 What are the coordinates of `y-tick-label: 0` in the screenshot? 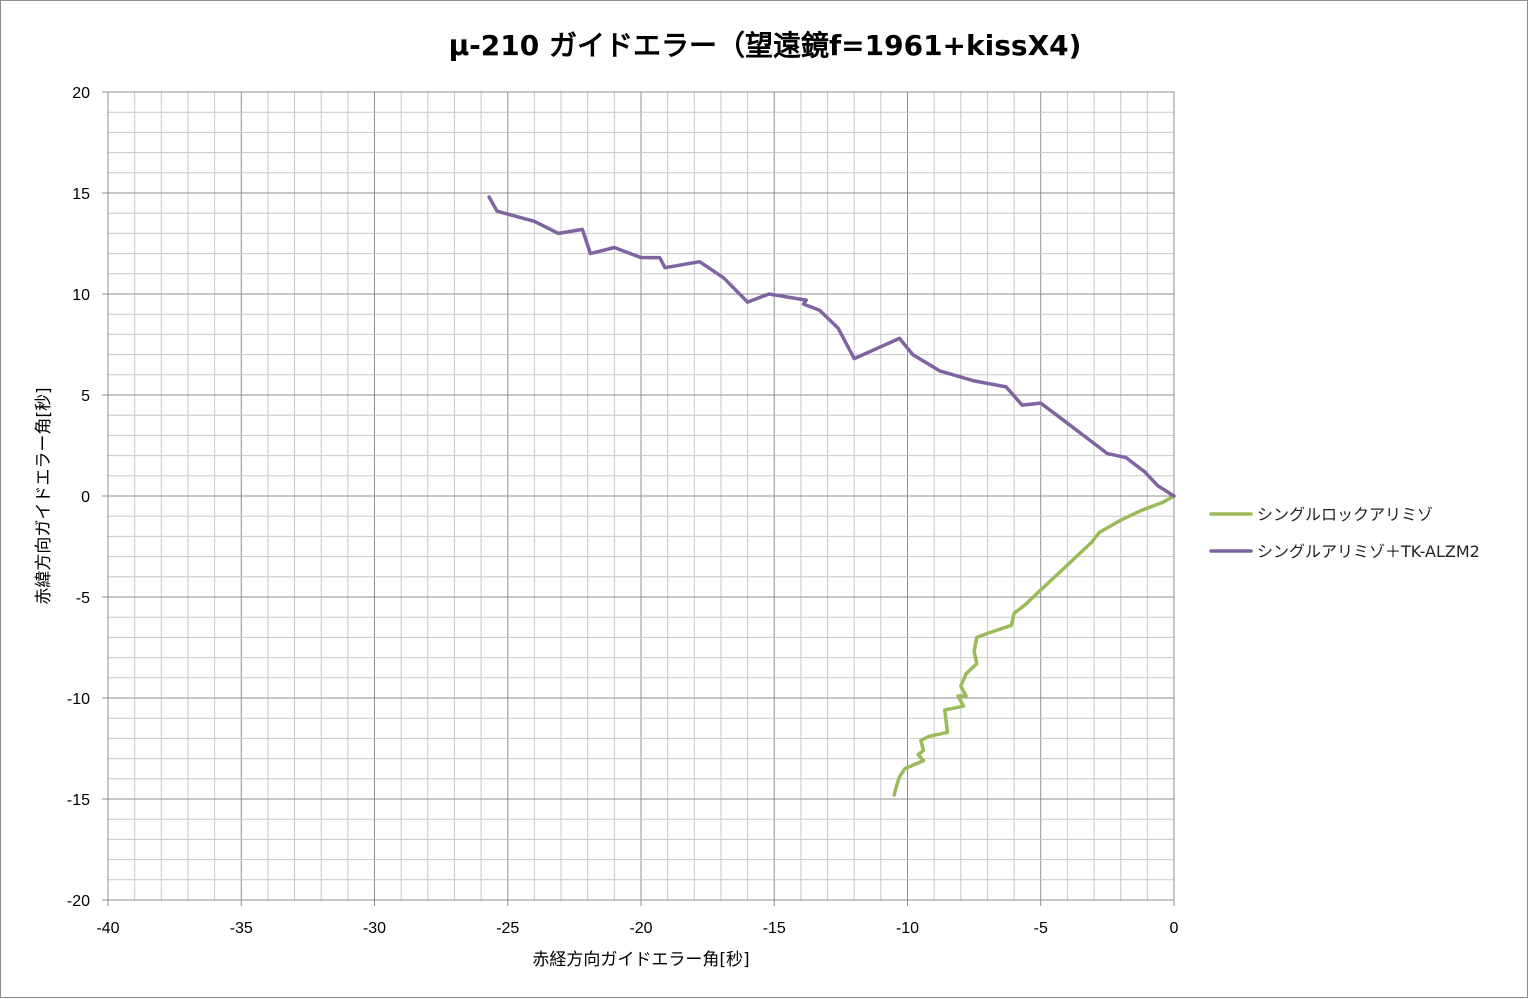 It's located at (85, 497).